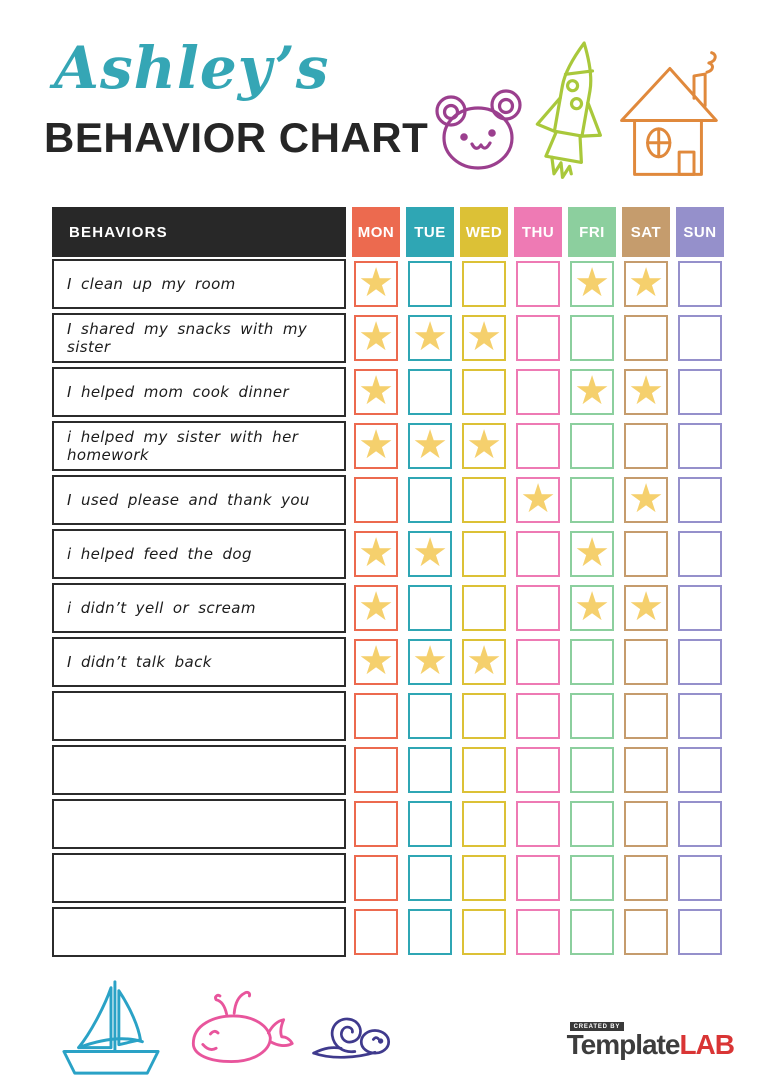 The height and width of the screenshot is (1086, 768). What do you see at coordinates (199, 554) in the screenshot?
I see `behavior-label-row-6: i helped feed the dog` at bounding box center [199, 554].